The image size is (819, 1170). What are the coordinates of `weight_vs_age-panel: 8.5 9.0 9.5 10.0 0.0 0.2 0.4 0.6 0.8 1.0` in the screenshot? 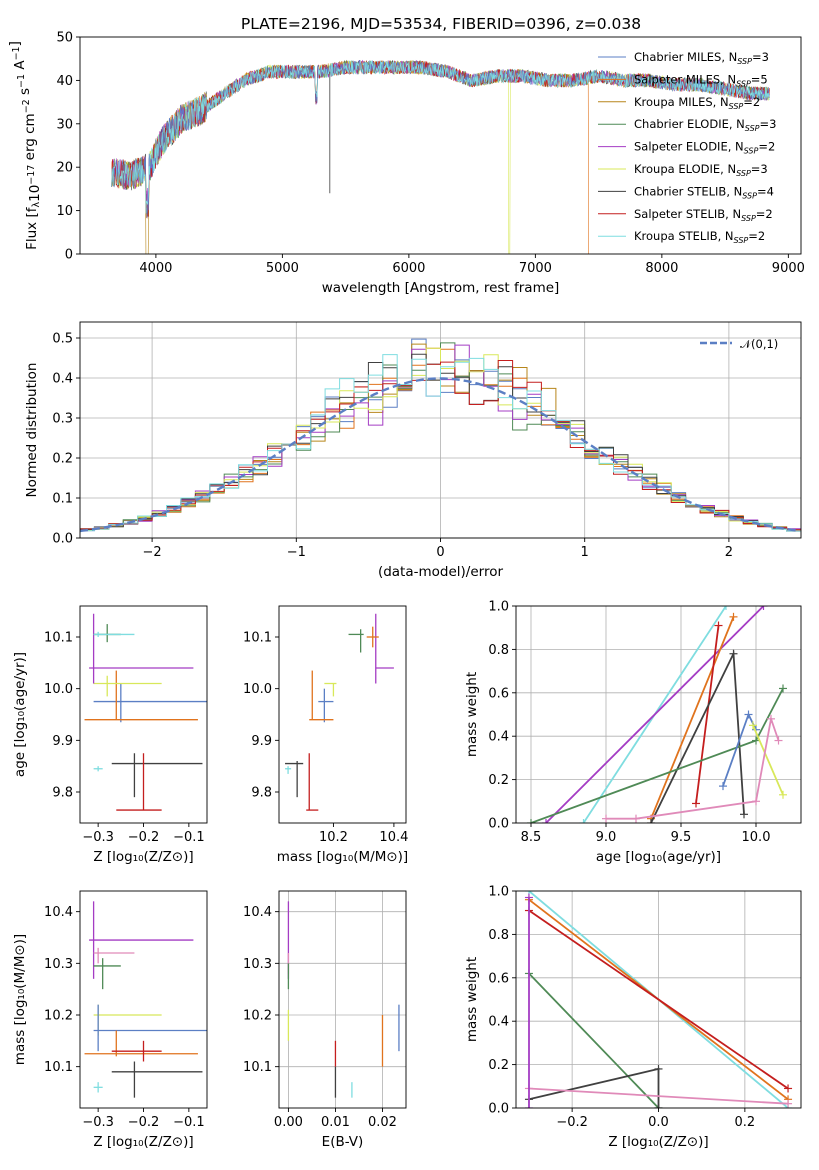 It's located at (645, 722).